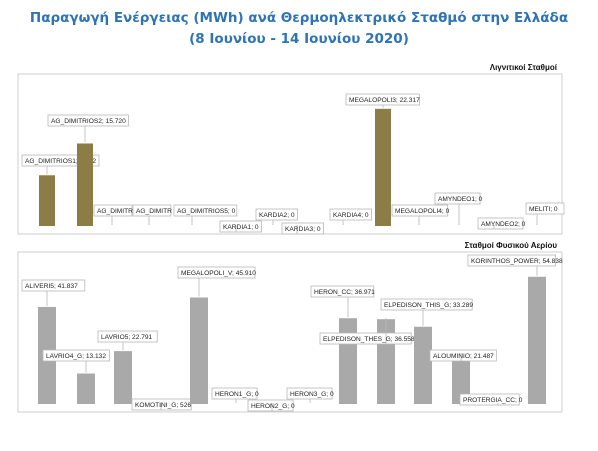  I want to click on lignite-panel-title: Λιγνιτικοί Σταθμοί, so click(523, 67).